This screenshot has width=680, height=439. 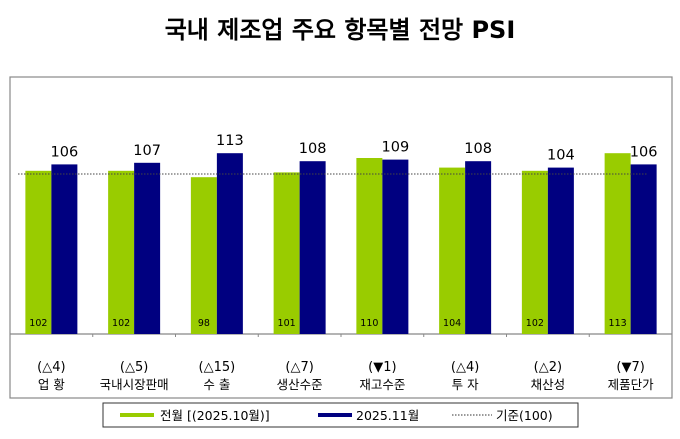 I want to click on prev-value-label: 110, so click(x=369, y=323).